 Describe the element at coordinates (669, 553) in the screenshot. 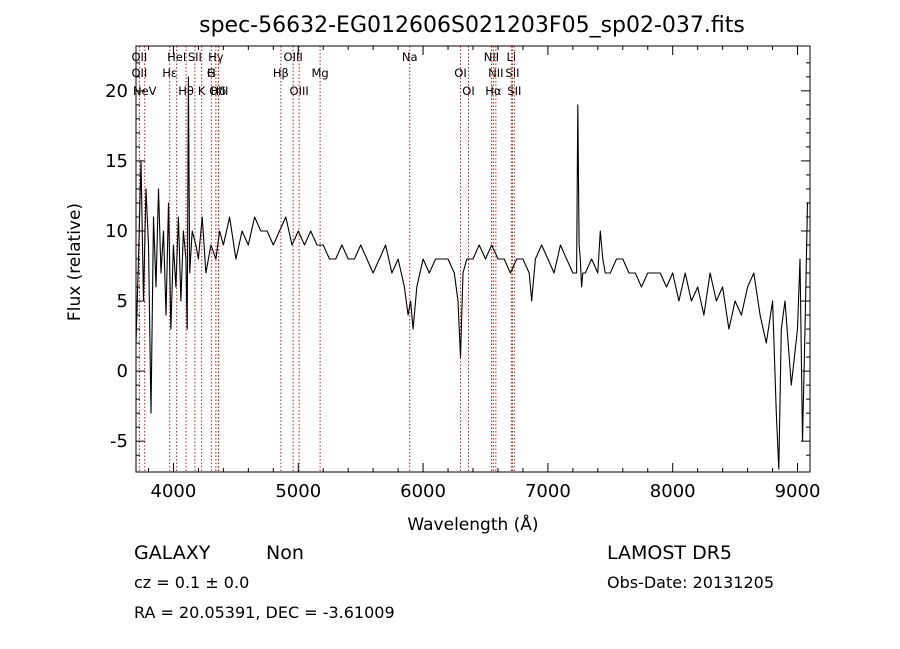

I see `survey-name: LAMOST DR5` at that location.